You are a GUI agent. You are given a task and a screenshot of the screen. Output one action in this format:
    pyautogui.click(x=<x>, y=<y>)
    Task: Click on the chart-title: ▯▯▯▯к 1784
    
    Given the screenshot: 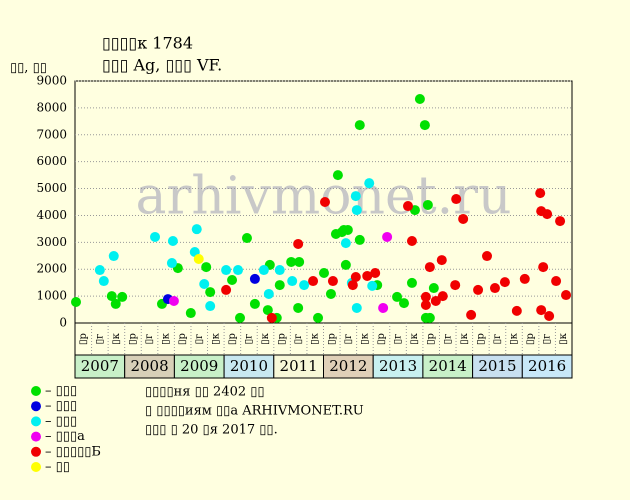 What is the action you would take?
    pyautogui.click(x=147, y=43)
    